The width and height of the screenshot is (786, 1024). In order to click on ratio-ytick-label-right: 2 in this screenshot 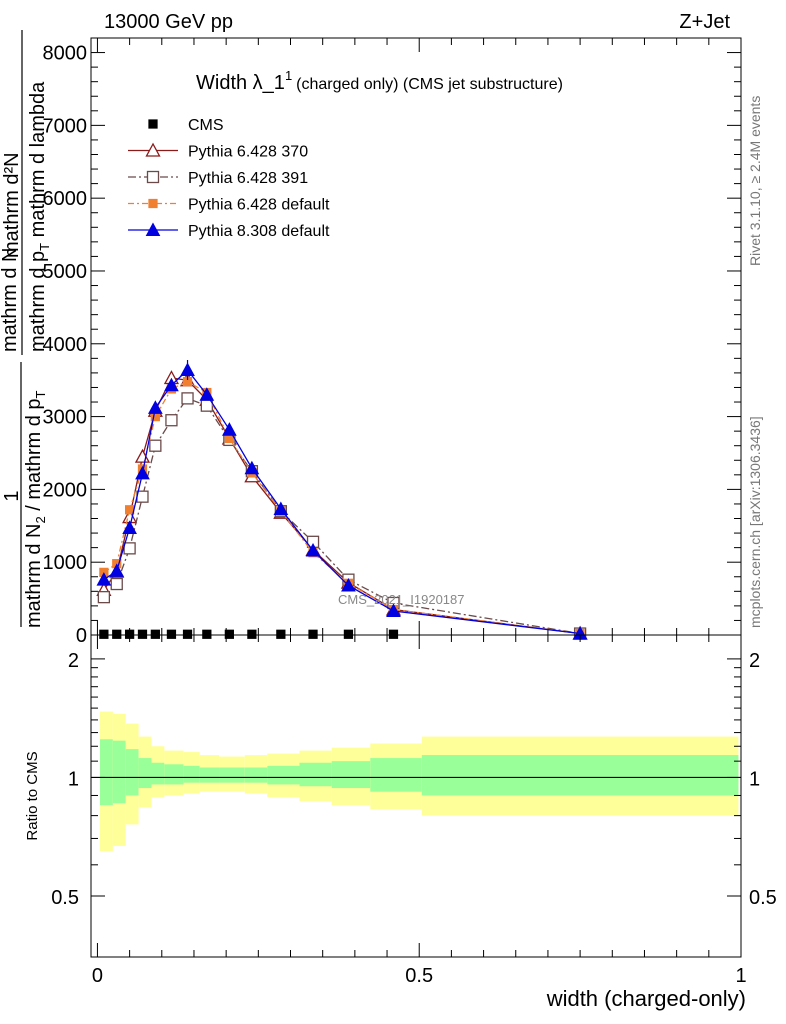, I will do `click(754, 661)`.